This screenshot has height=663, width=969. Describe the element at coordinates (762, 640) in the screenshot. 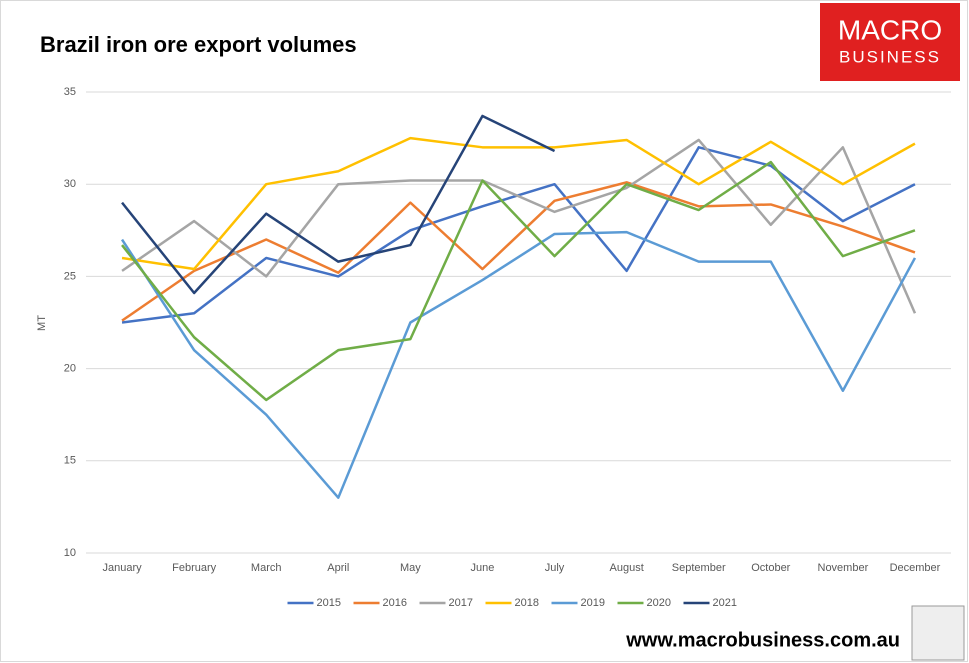

I see `website: www.macrobusiness.com.au` at that location.